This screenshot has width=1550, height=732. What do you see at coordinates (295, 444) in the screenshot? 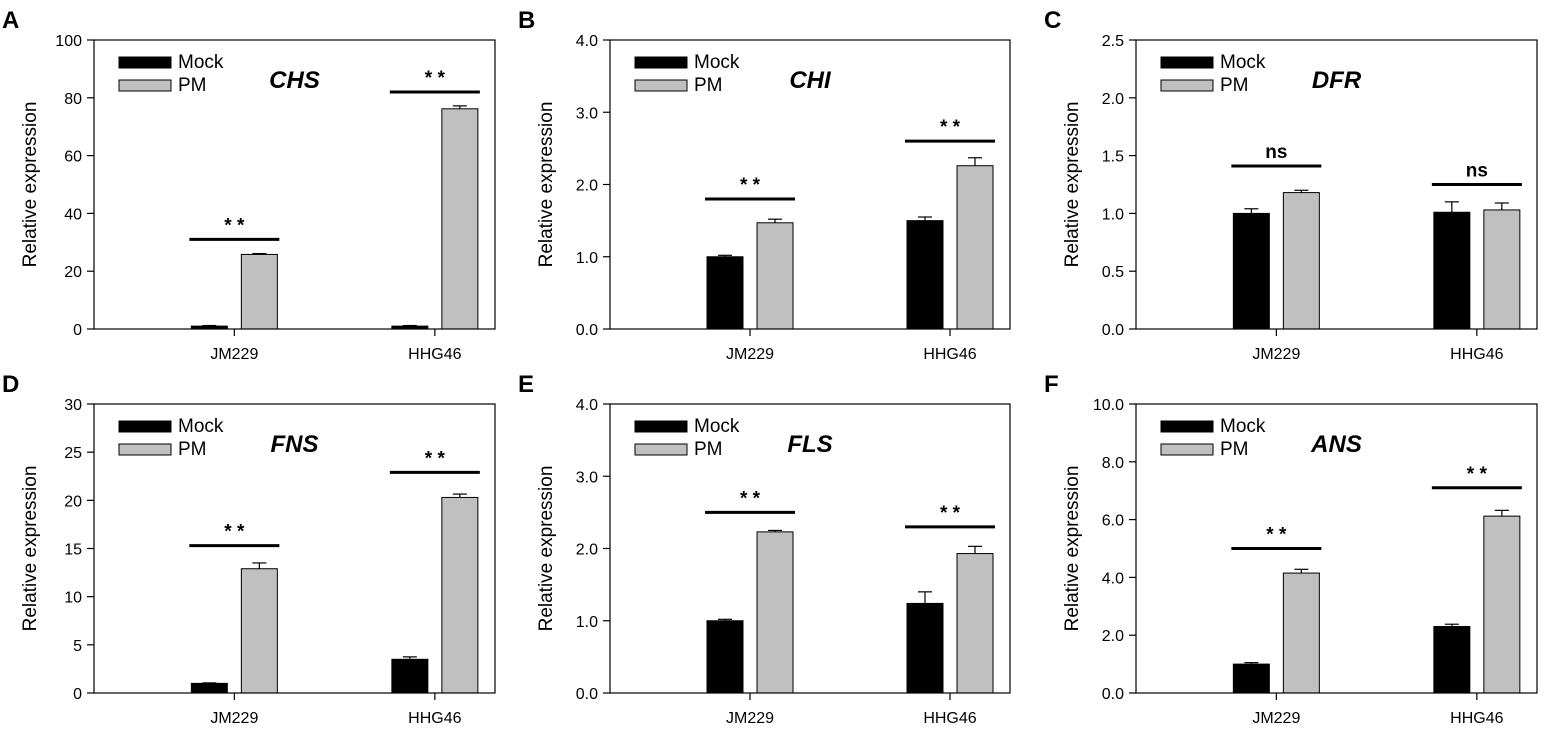
I see `gene-title: FNS` at bounding box center [295, 444].